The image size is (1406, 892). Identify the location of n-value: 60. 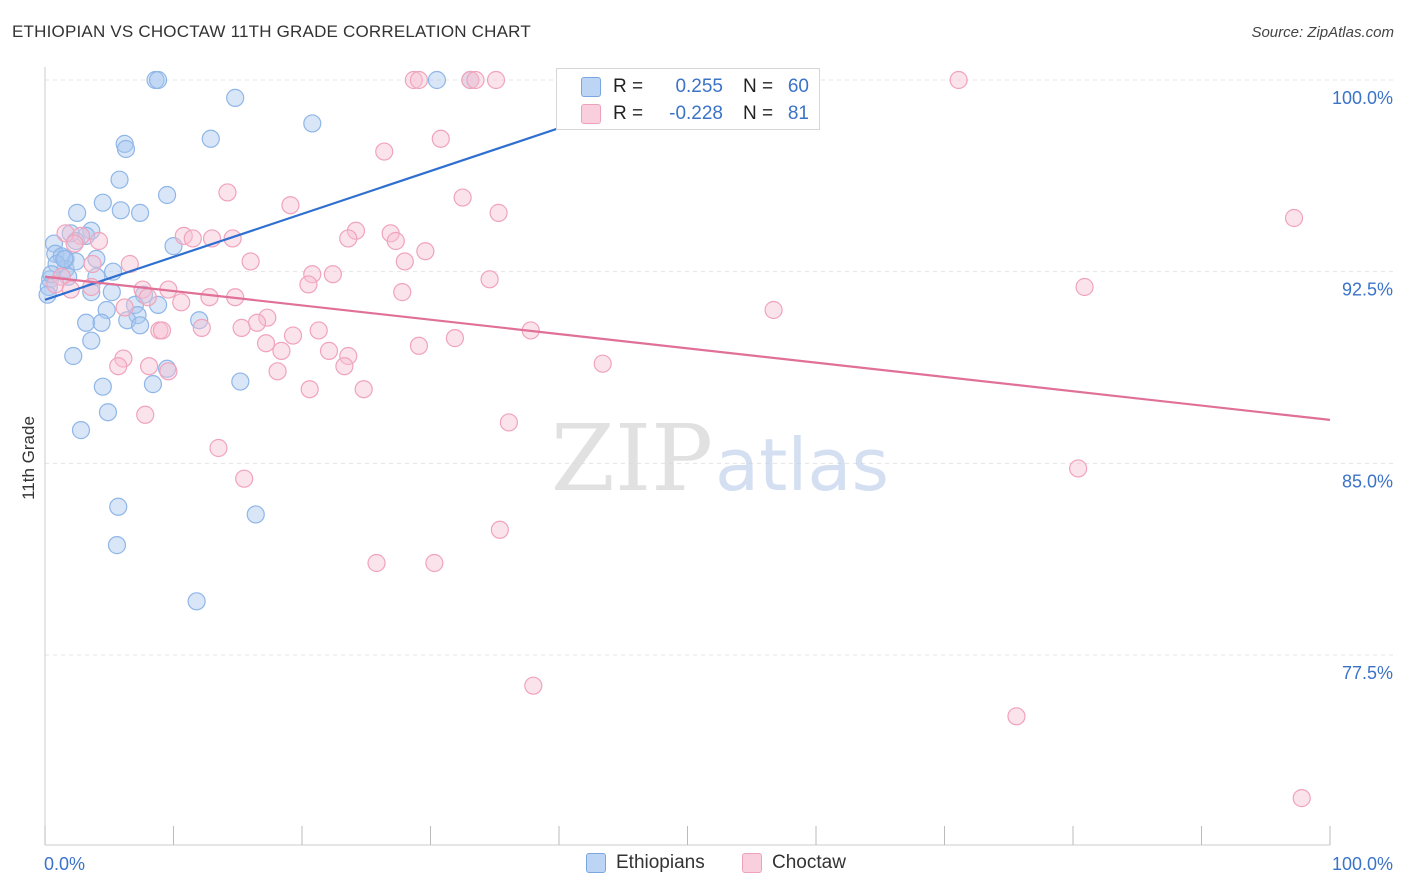
(798, 86).